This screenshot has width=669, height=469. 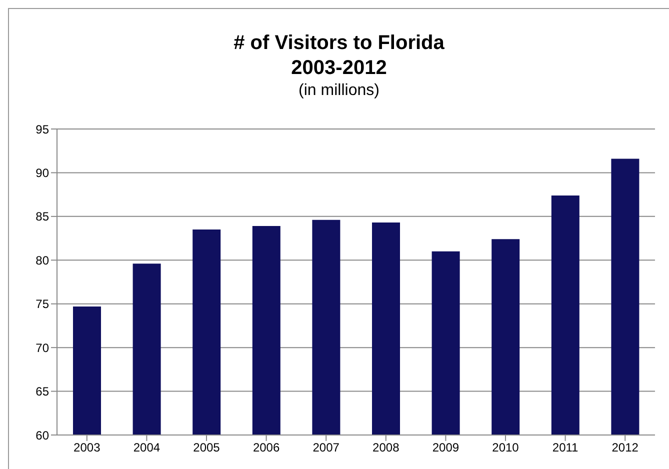 I want to click on y-tick-label: 95, so click(x=43, y=129).